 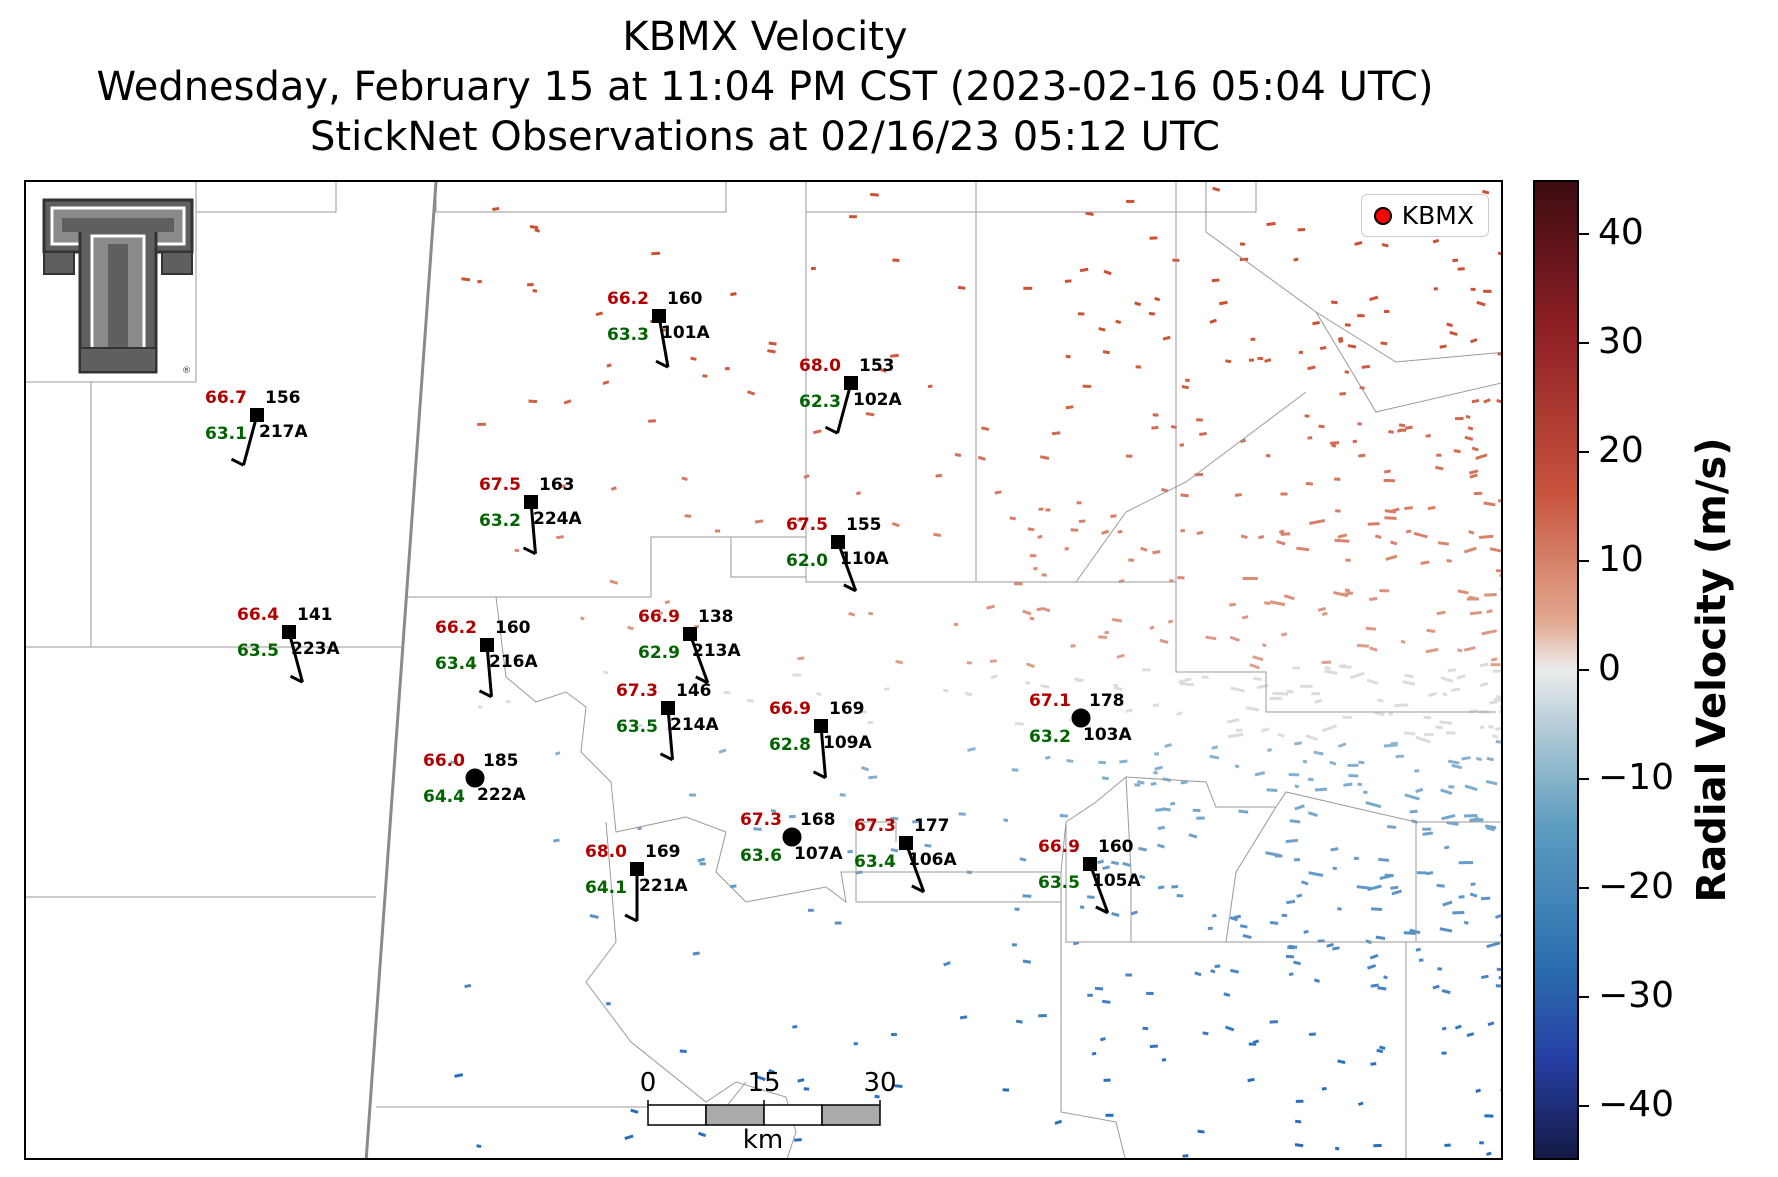 I want to click on station-216A: 66.2 160 63.4 216A, so click(x=486, y=658).